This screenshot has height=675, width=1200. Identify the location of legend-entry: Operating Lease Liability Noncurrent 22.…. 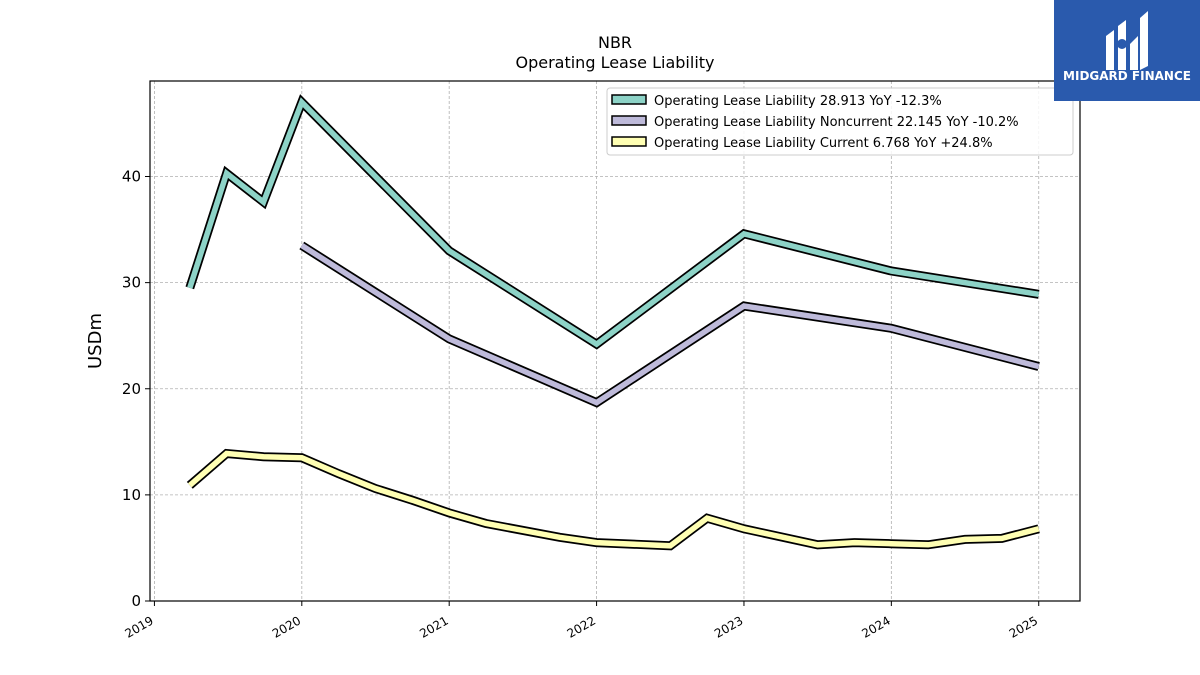
(836, 122).